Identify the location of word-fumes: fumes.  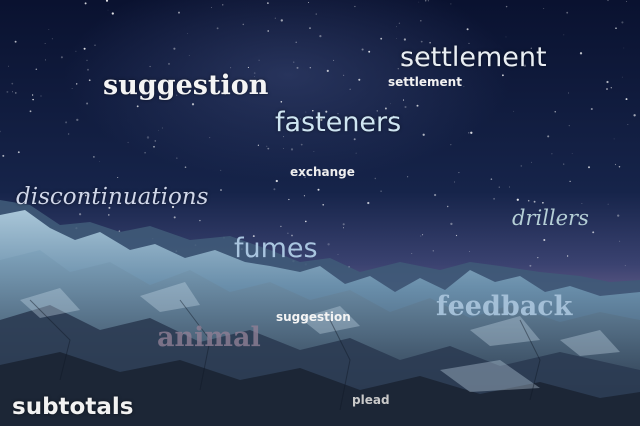
(276, 248).